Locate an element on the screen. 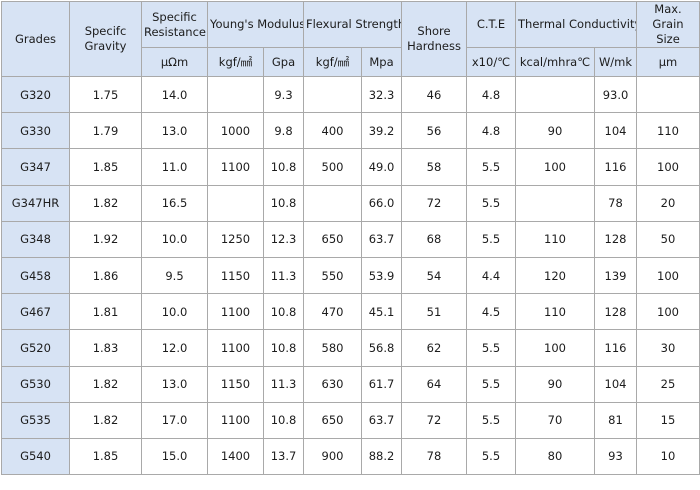 The image size is (700, 490). shore-hardness-cell: 46 is located at coordinates (434, 94).